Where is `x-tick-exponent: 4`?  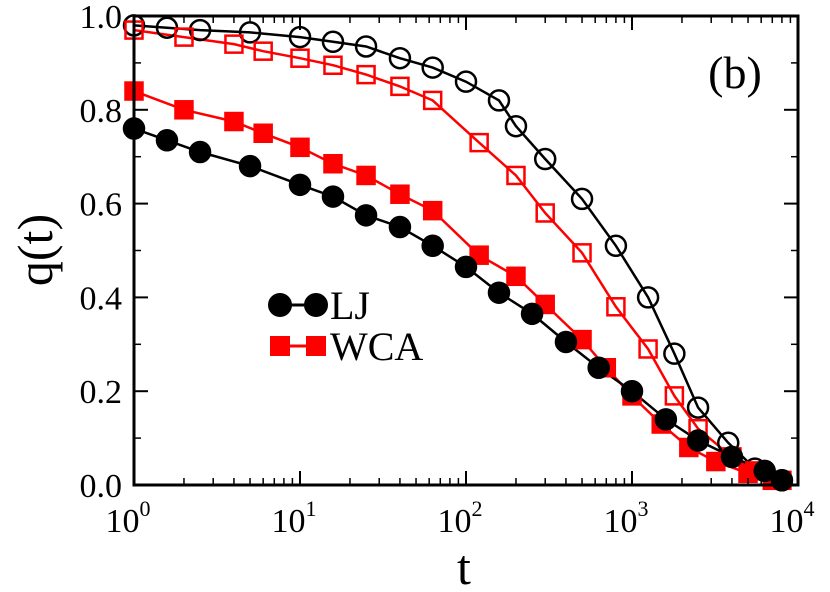 x-tick-exponent: 4 is located at coordinates (809, 508).